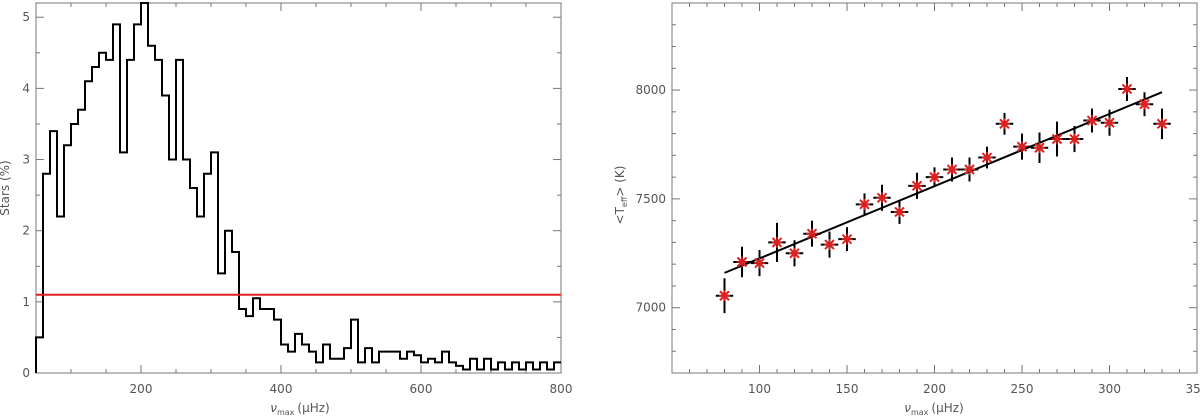 The width and height of the screenshot is (1200, 416). What do you see at coordinates (26, 231) in the screenshot?
I see `y-tick-label-left: 2` at bounding box center [26, 231].